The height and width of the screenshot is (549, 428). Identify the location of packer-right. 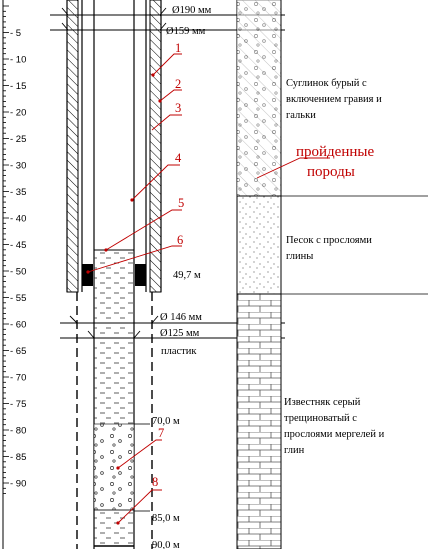
(140, 275).